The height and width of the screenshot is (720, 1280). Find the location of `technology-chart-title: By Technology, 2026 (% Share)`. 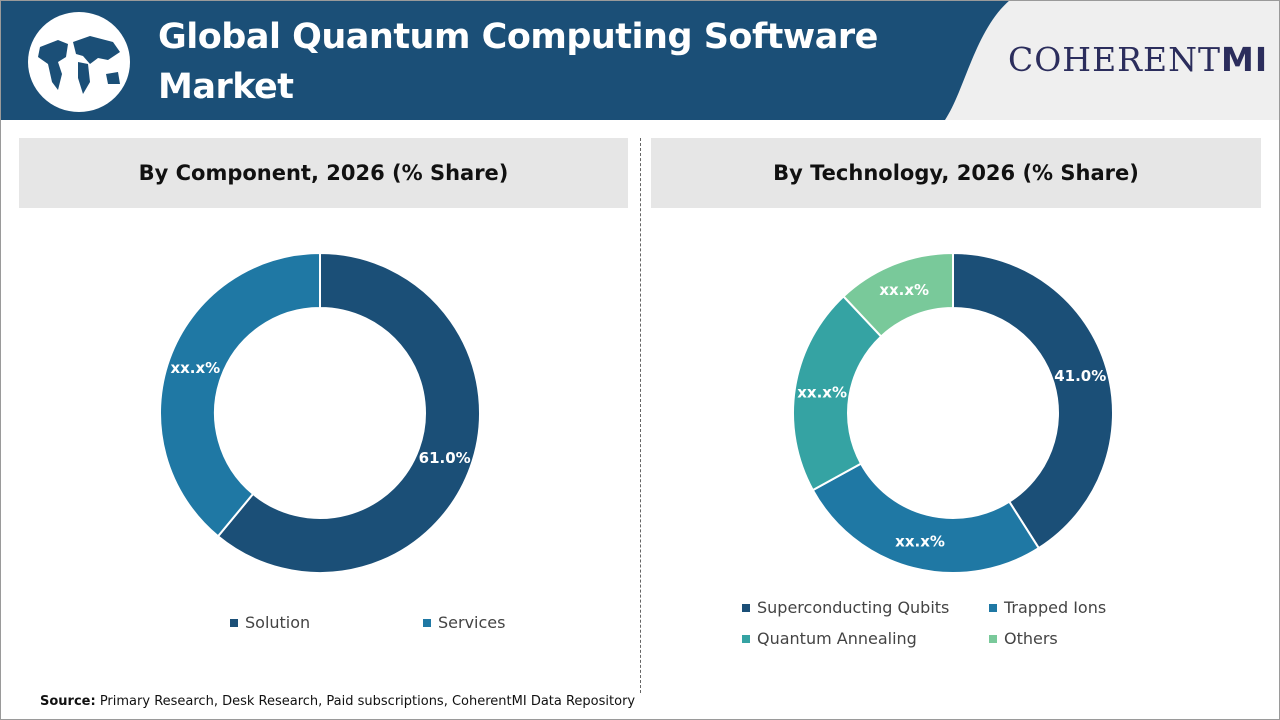

technology-chart-title: By Technology, 2026 (% Share) is located at coordinates (956, 173).